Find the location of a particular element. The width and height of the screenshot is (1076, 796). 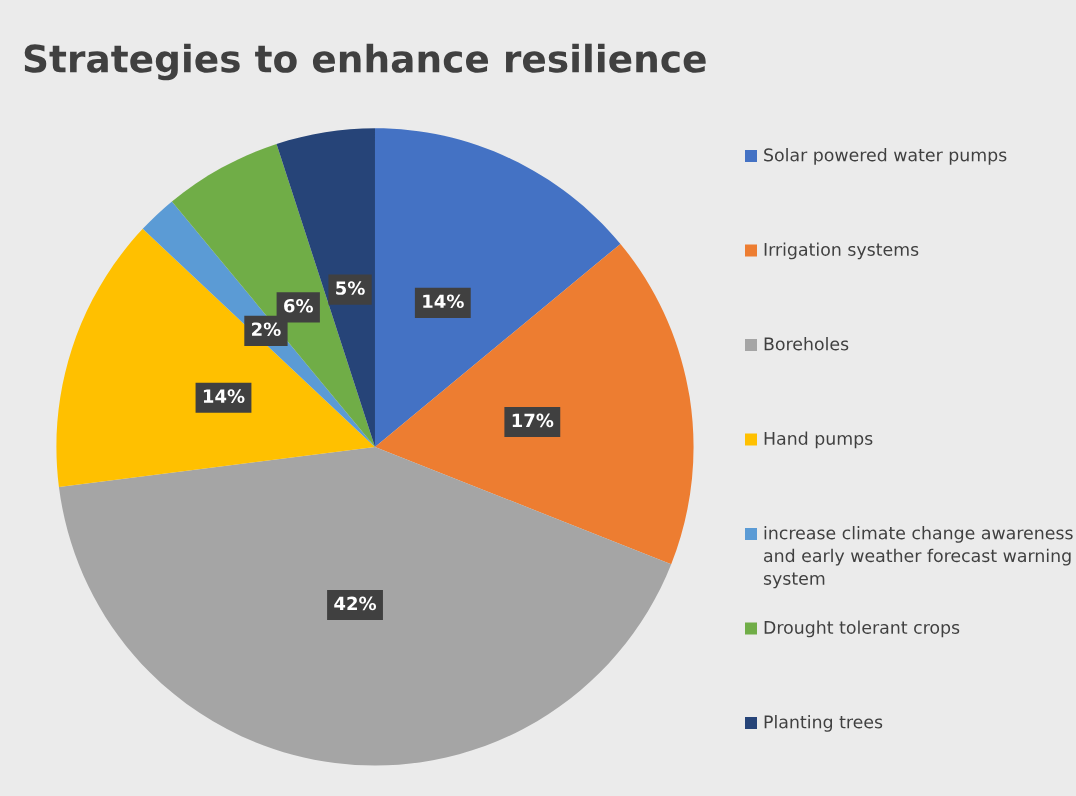

legend-label: increase climate change awareness and early weather forecast warning system is located at coordinates (918, 557).